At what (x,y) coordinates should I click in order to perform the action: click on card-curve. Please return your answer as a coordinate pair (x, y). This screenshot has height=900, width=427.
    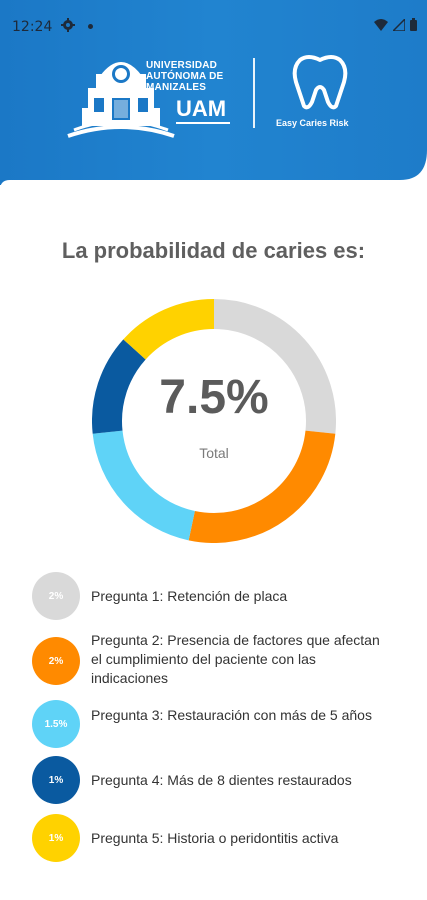
    Looking at the image, I should click on (213, 170).